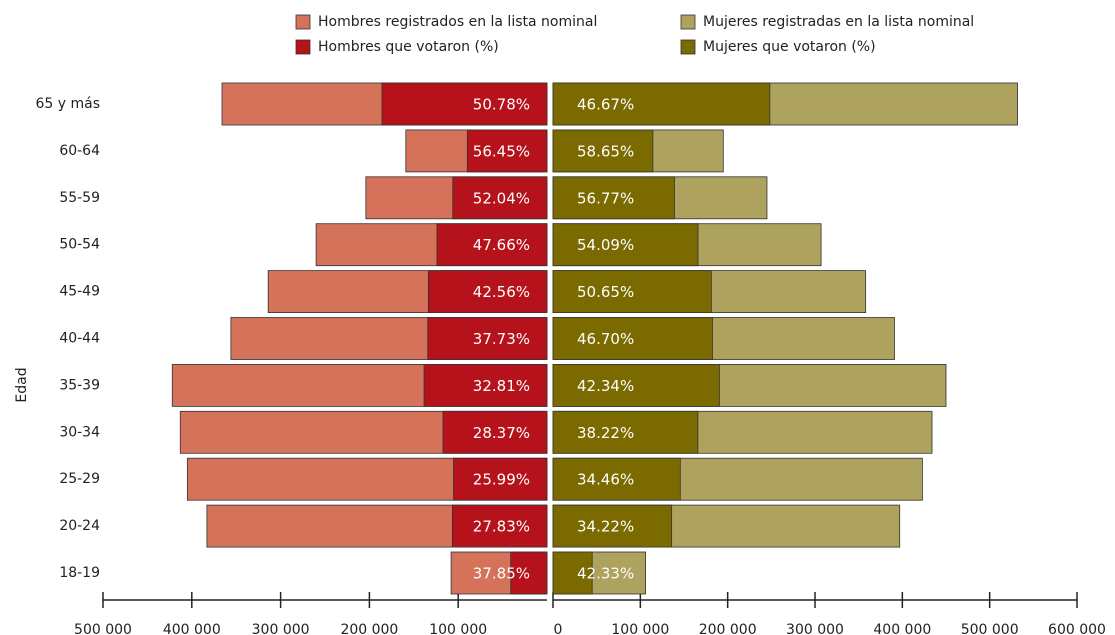 The height and width of the screenshot is (635, 1115). I want to click on y-tick-label: 25-29, so click(79, 479).